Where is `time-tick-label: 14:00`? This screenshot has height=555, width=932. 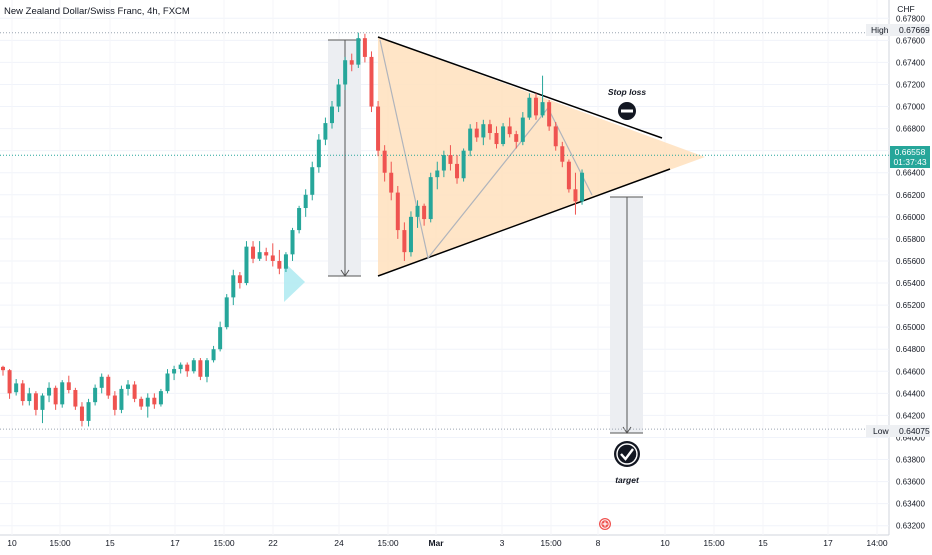 time-tick-label: 14:00 is located at coordinates (877, 543).